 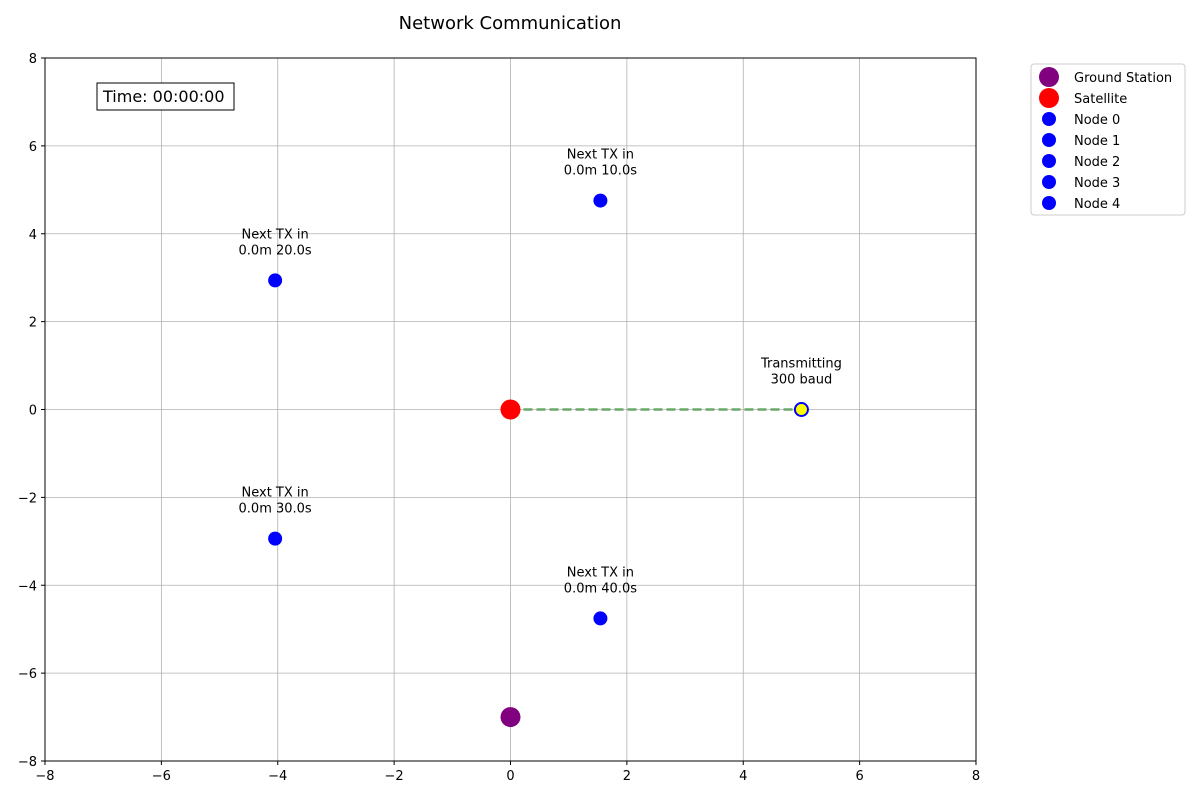 What do you see at coordinates (801, 364) in the screenshot?
I see `annotation-label: Transmitting` at bounding box center [801, 364].